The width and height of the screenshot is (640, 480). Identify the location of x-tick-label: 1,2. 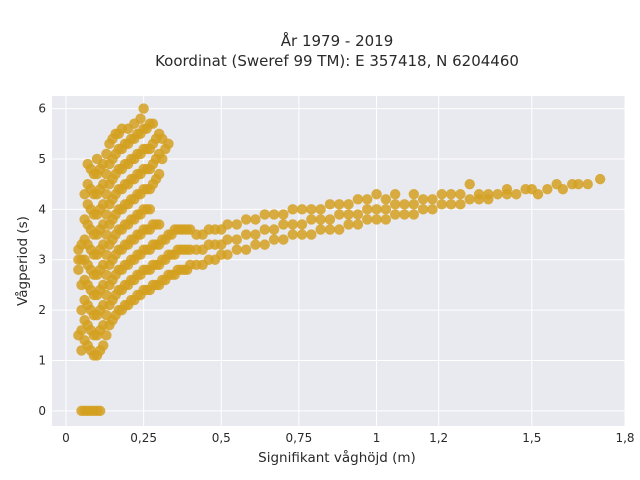
(438, 438).